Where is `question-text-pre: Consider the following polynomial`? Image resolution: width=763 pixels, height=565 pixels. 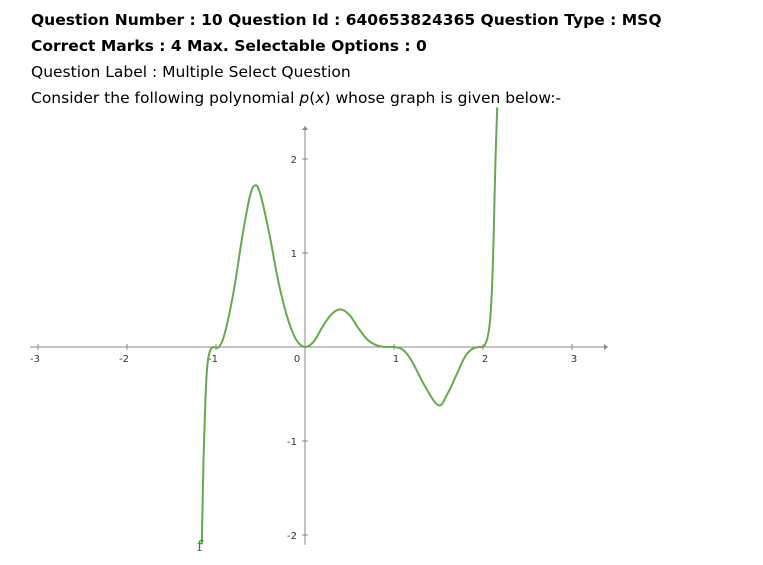 question-text-pre: Consider the following polynomial is located at coordinates (165, 98).